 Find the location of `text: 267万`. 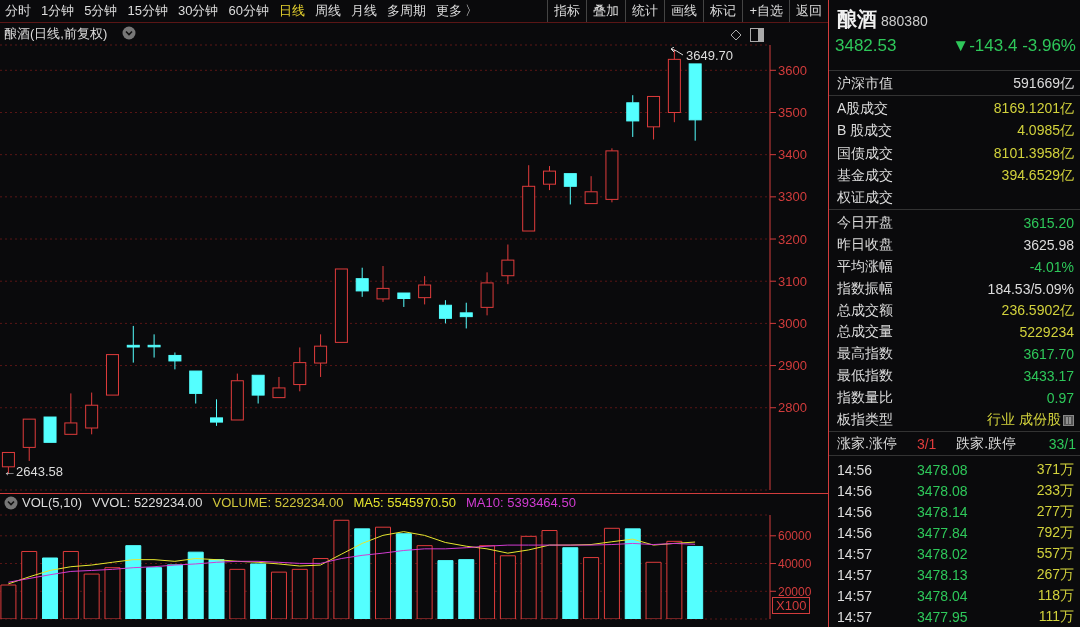

text: 267万 is located at coordinates (1054, 575).